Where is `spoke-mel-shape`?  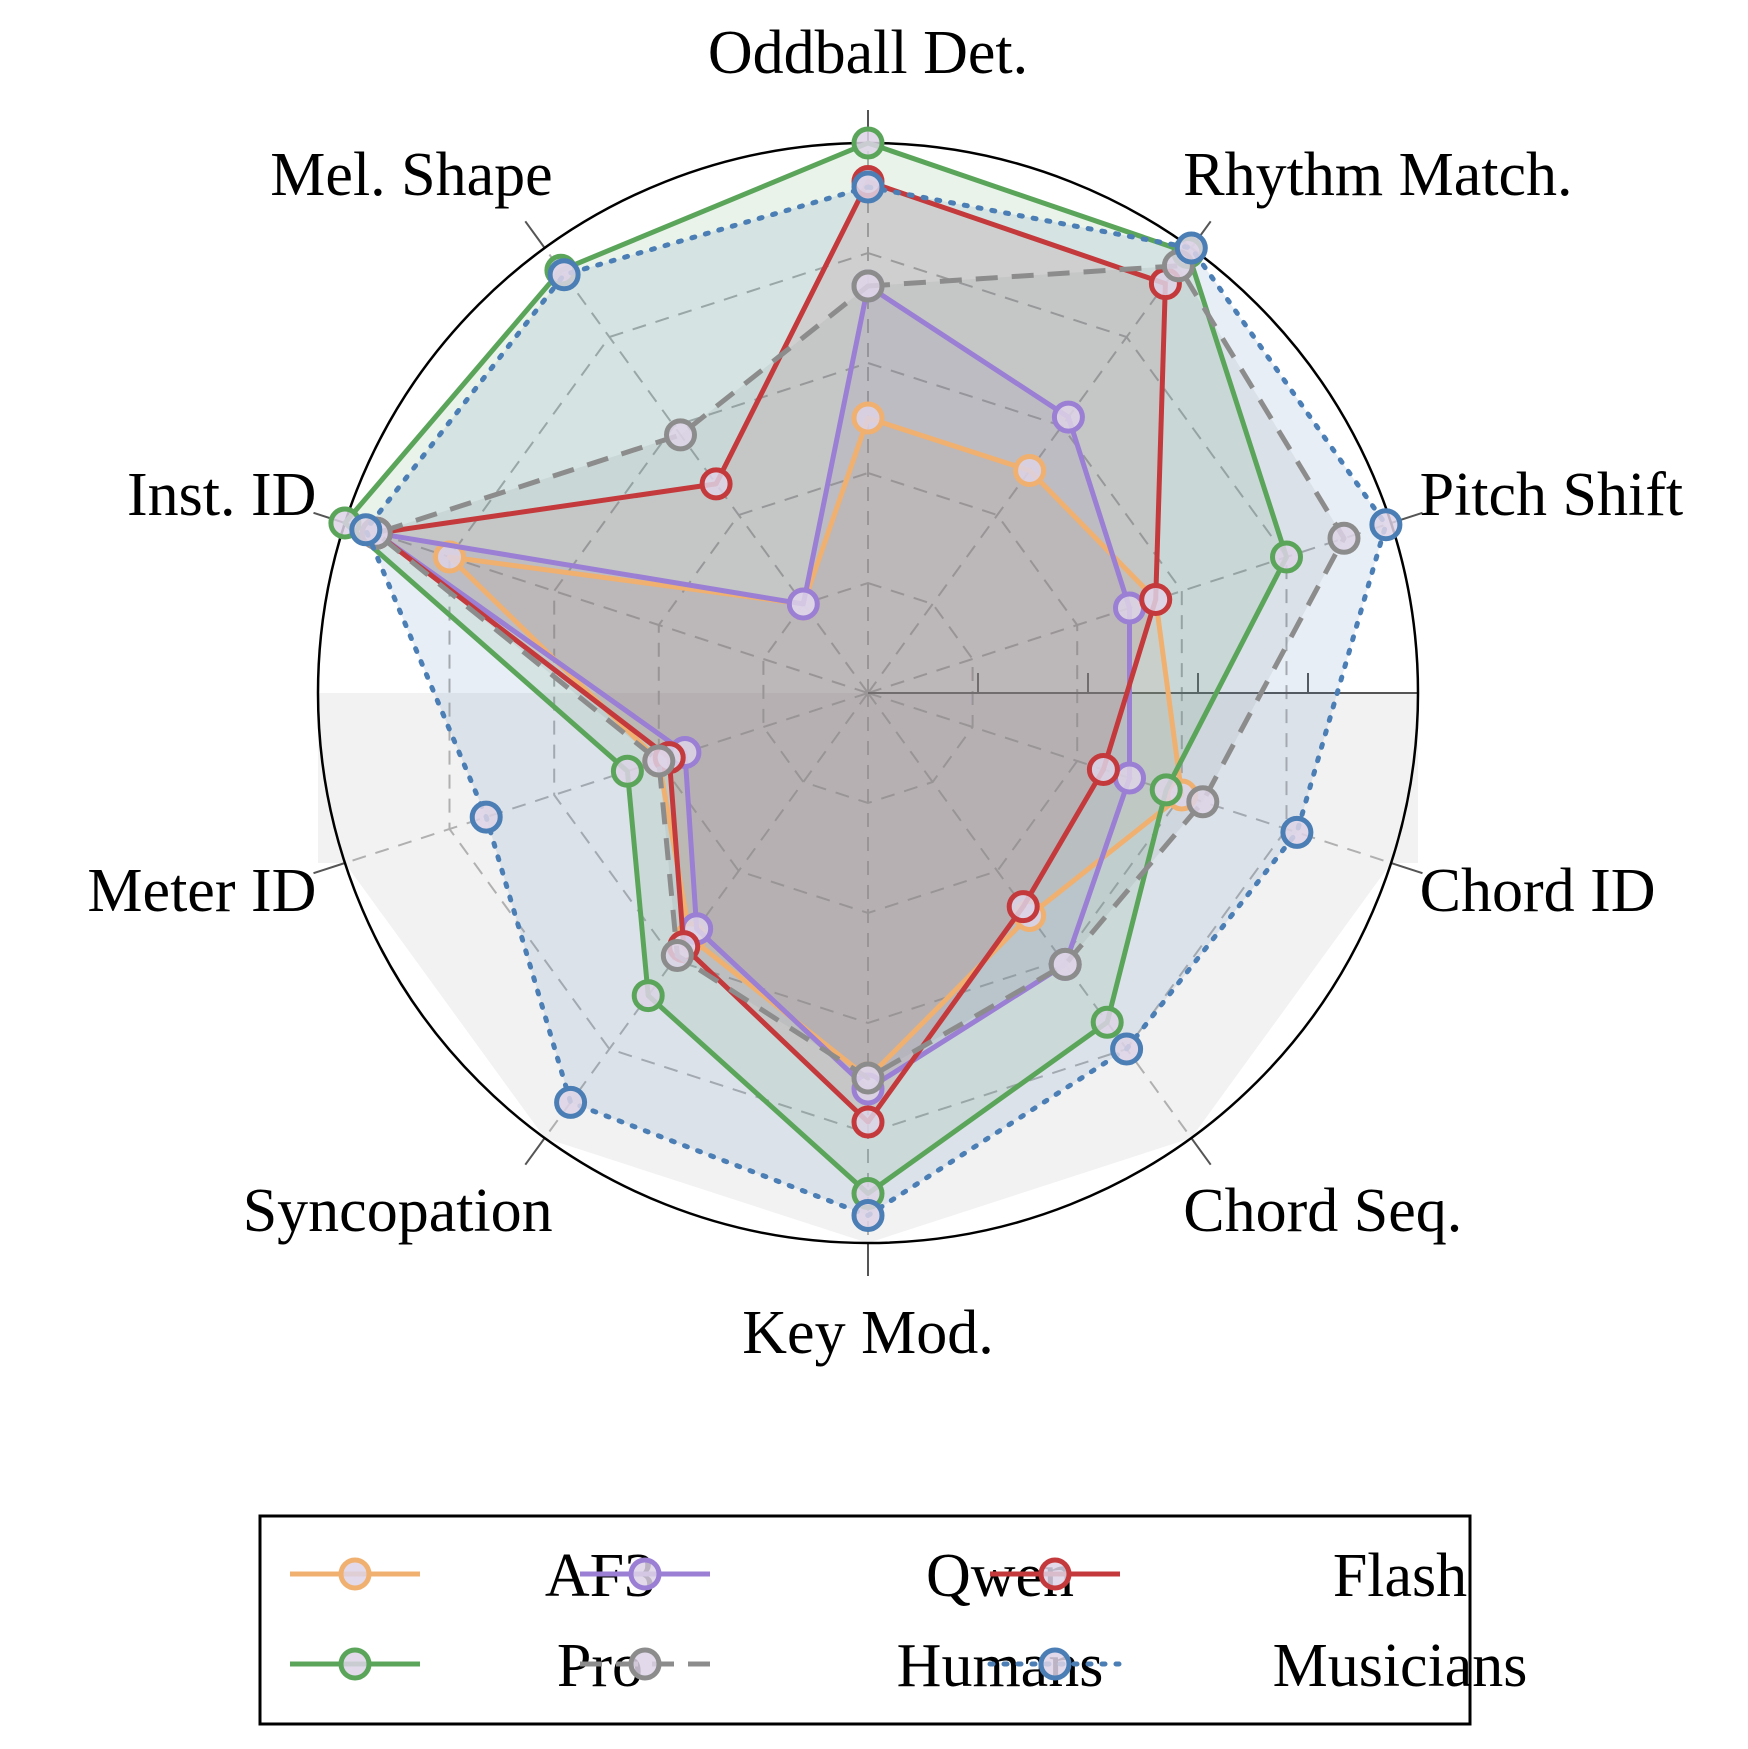
spoke-mel-shape is located at coordinates (706, 470).